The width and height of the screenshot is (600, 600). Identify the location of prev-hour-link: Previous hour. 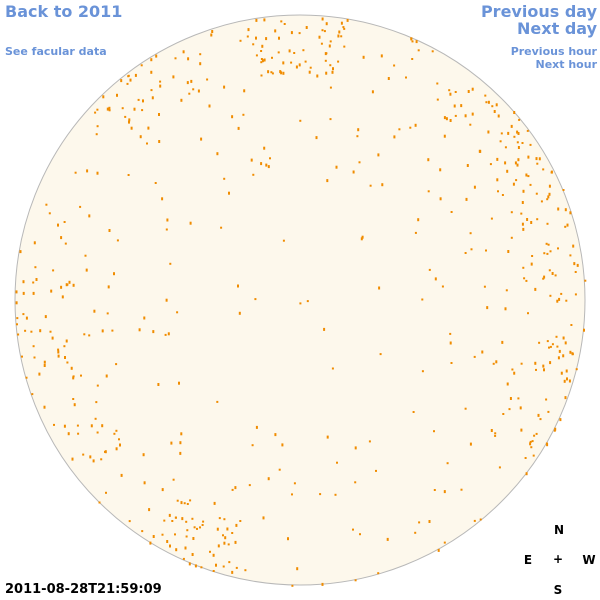
(553, 51).